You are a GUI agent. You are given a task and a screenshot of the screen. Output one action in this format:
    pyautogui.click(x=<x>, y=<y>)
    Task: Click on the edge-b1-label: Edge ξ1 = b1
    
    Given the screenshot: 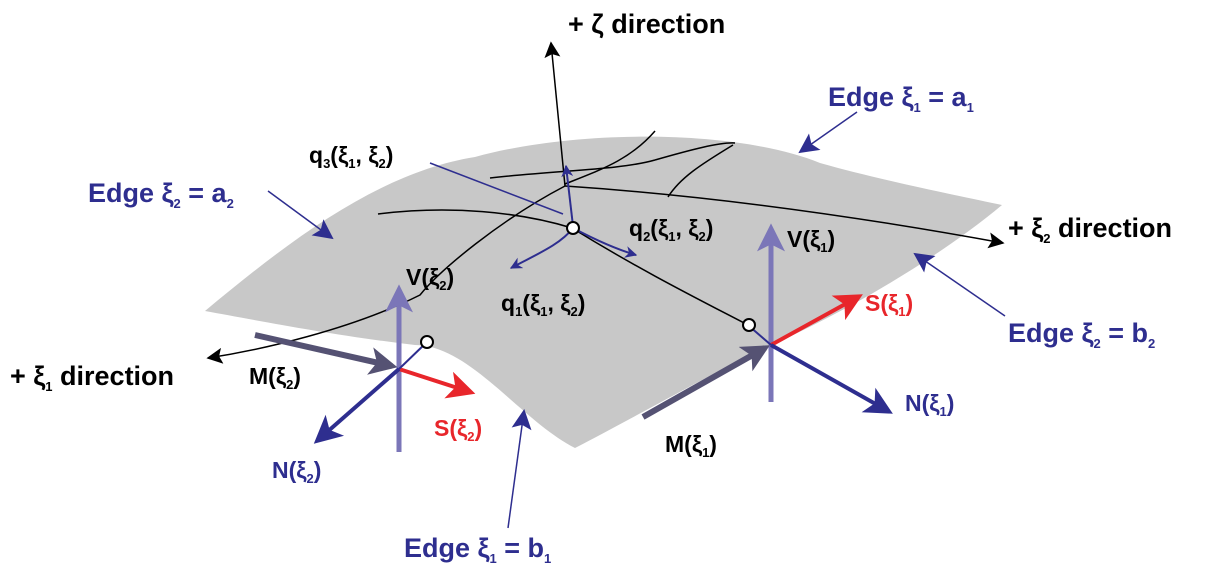 What is the action you would take?
    pyautogui.click(x=477, y=549)
    